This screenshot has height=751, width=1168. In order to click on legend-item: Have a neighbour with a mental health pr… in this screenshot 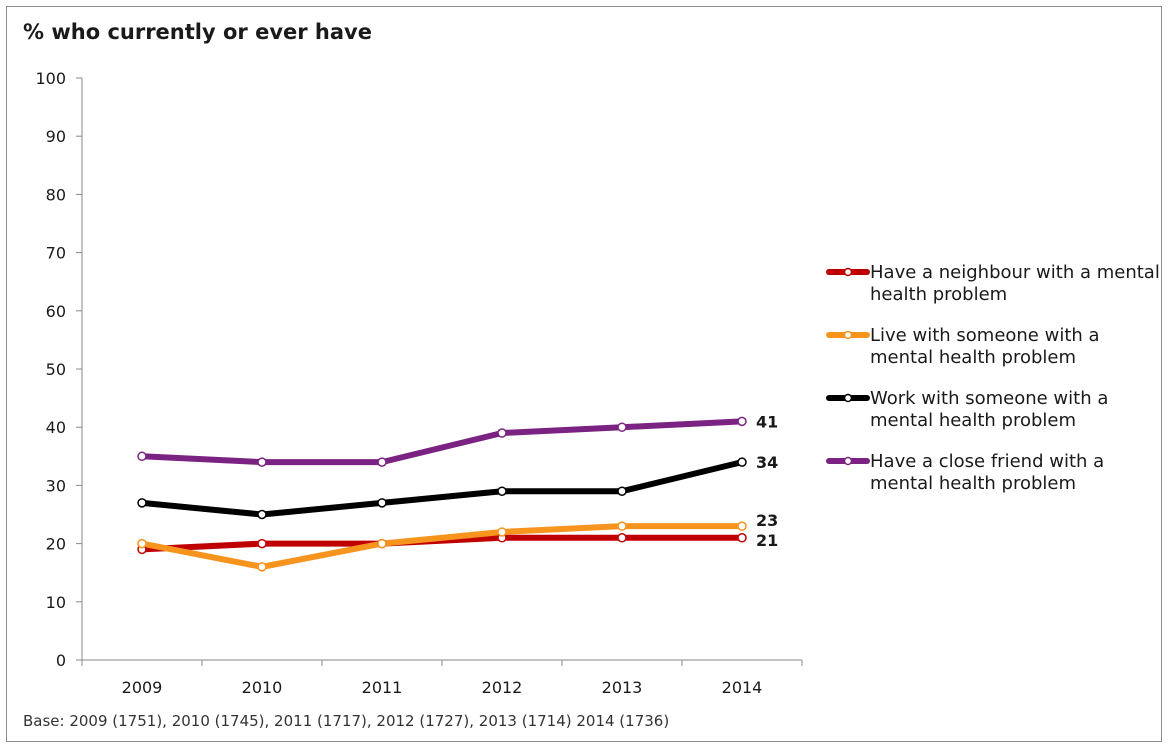, I will do `click(993, 293)`.